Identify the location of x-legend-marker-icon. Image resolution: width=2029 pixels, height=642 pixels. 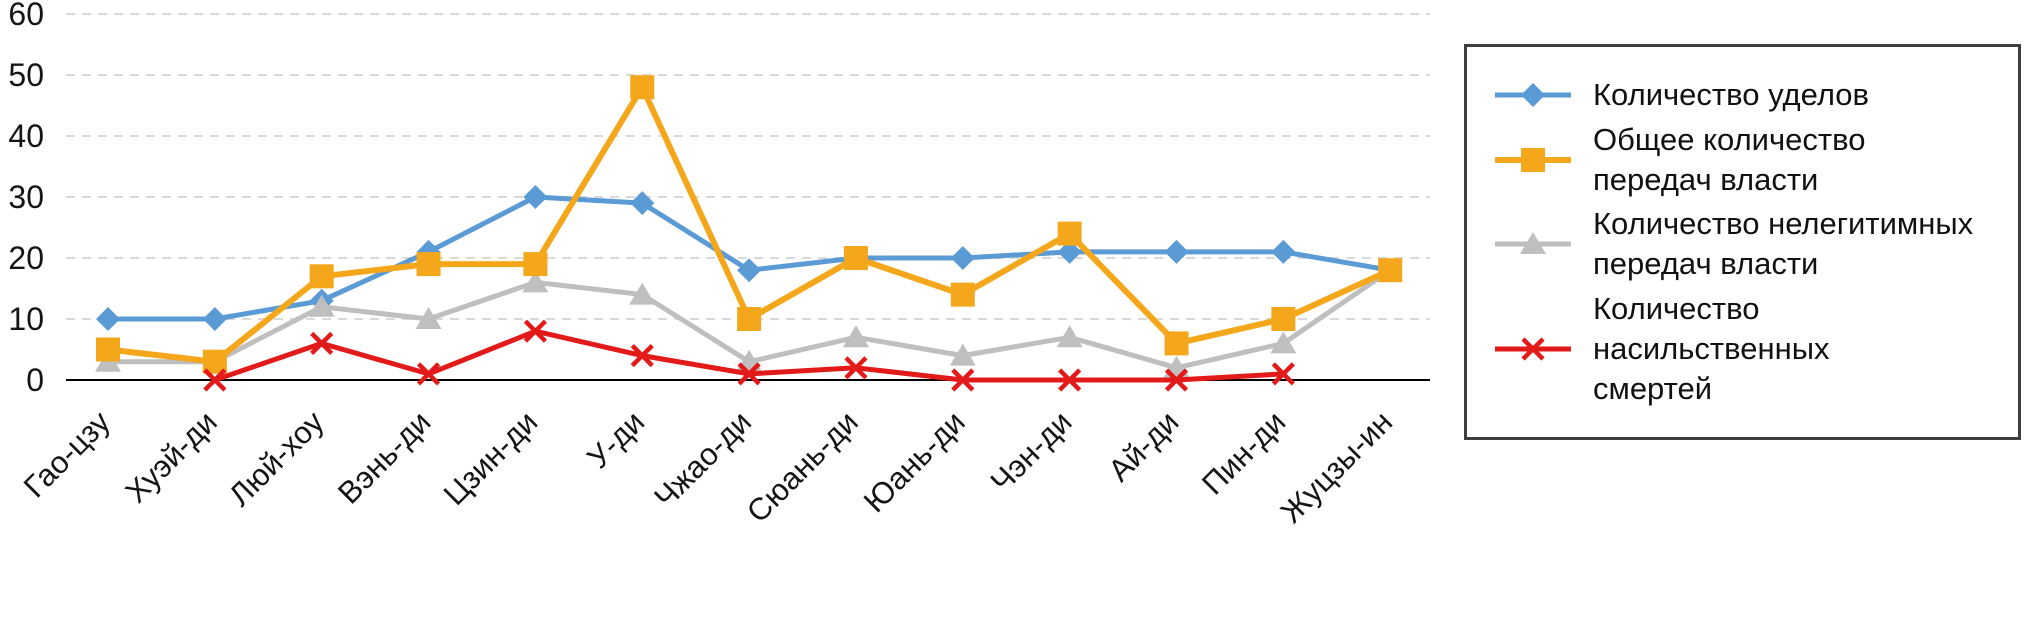
(1533, 349).